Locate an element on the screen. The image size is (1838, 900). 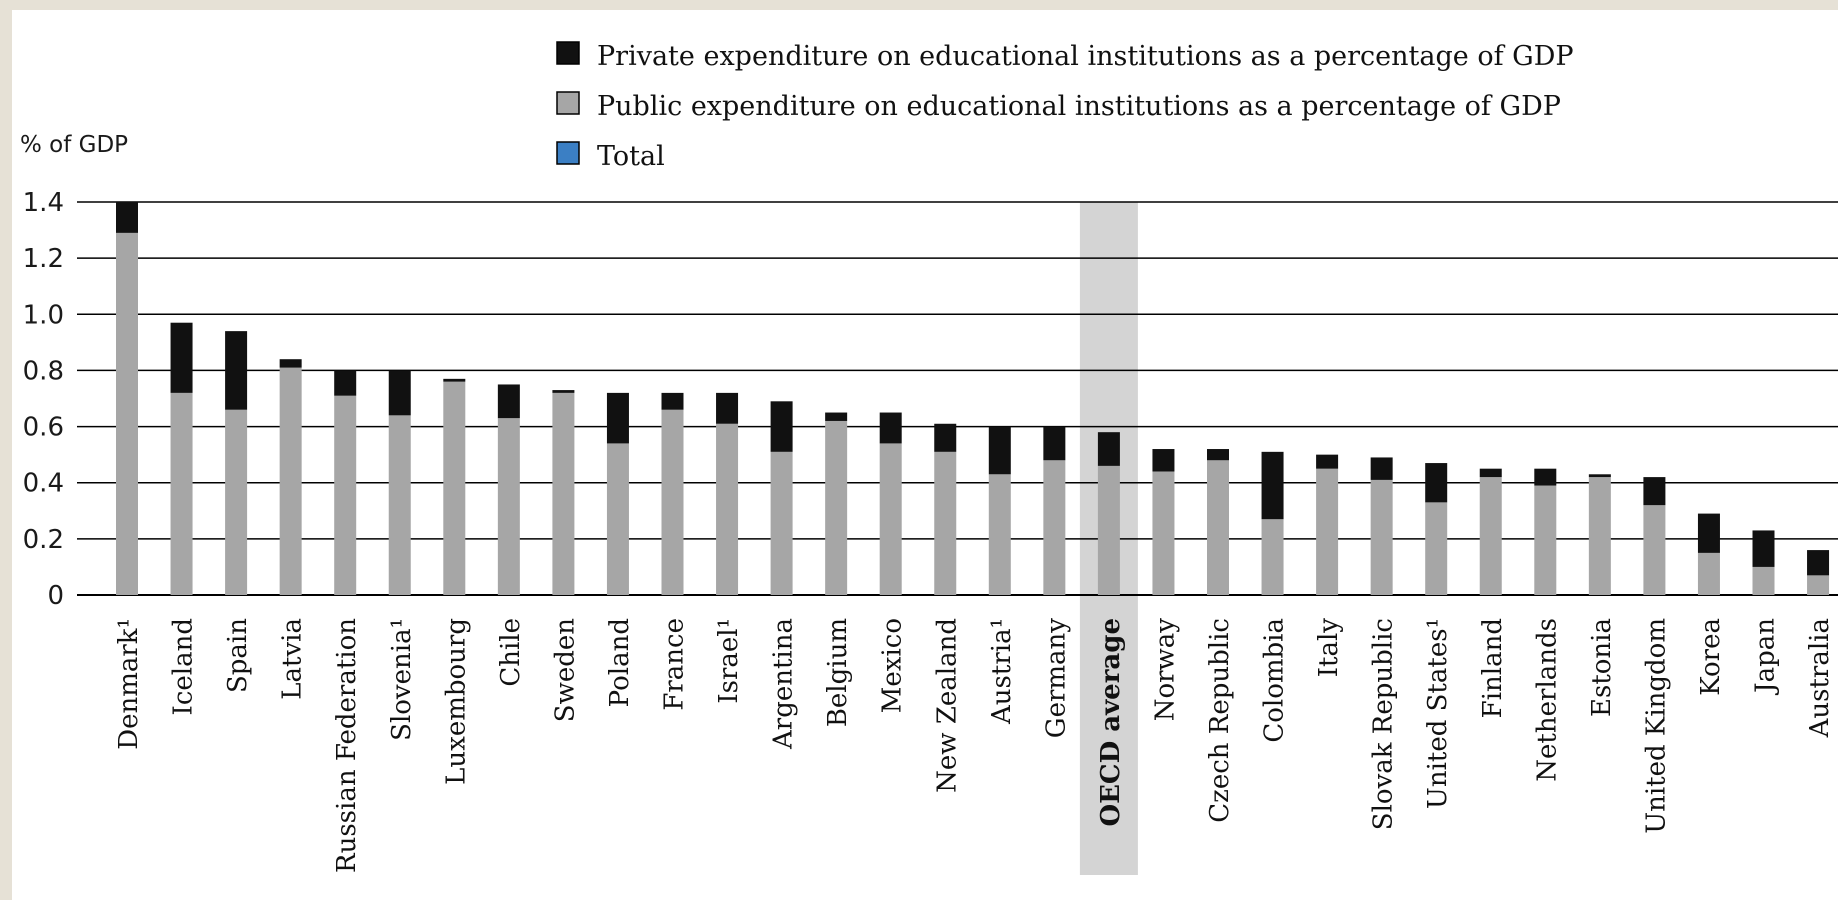
x-category-label: Germany is located at coordinates (1056, 678).